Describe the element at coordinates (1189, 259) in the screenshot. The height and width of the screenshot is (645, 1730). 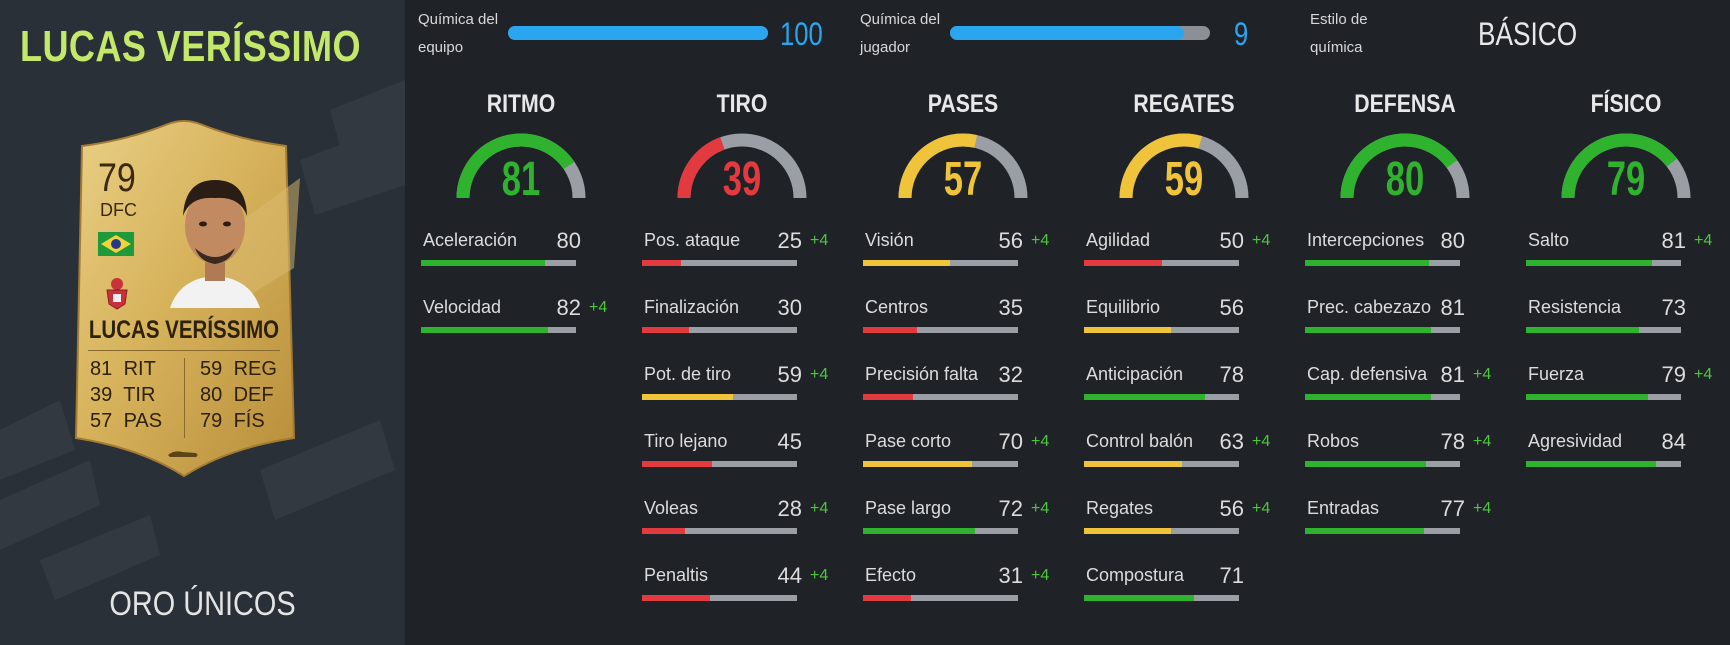
I see `attribute-row: Agilidad 50 +4` at that location.